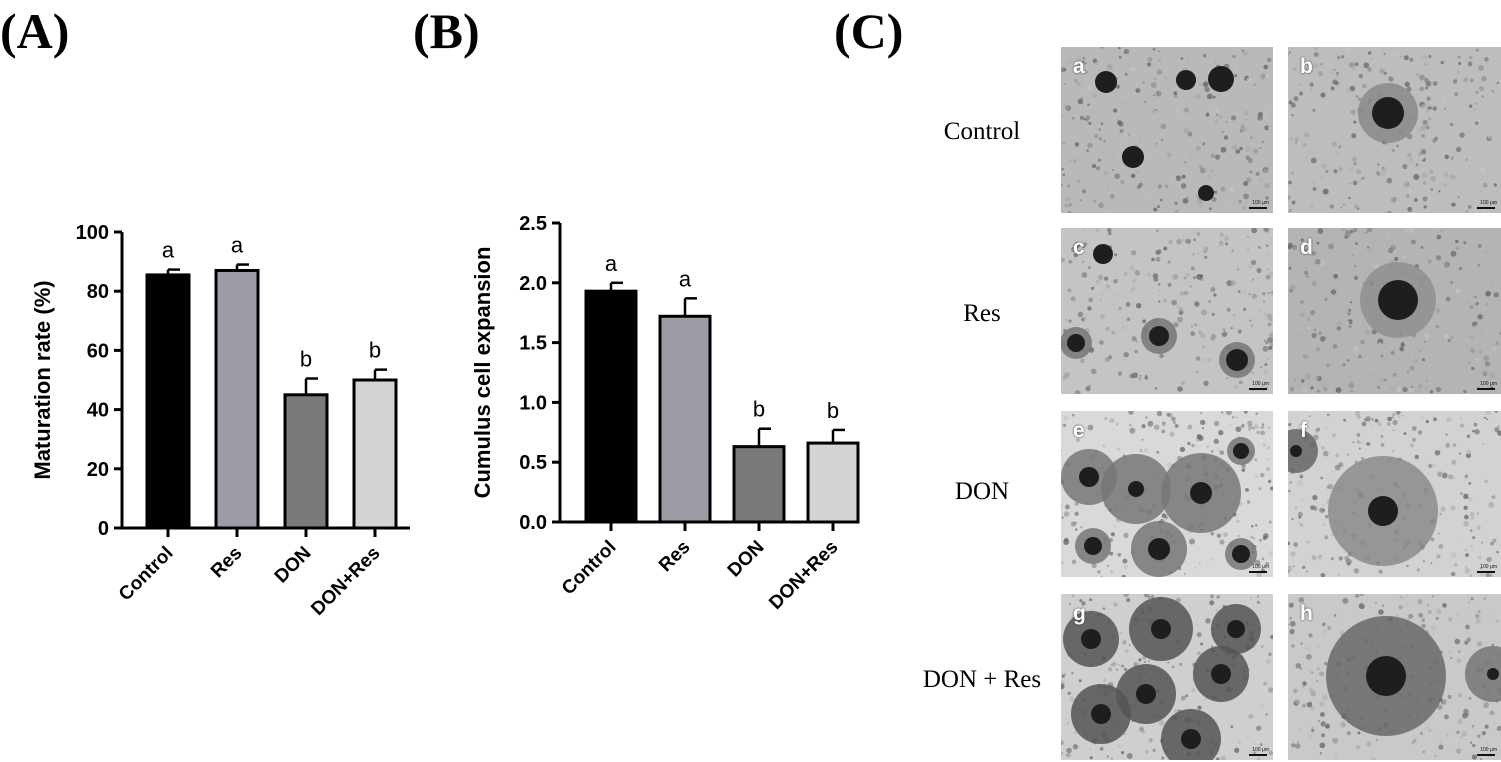 The height and width of the screenshot is (762, 1501). Describe the element at coordinates (1079, 430) in the screenshot. I see `micrograph-letter: e` at that location.